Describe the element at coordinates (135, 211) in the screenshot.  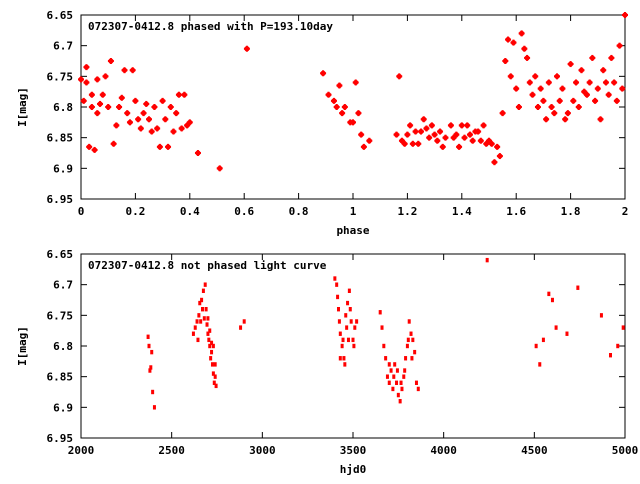
I see `x-tick-label: 0.2` at that location.